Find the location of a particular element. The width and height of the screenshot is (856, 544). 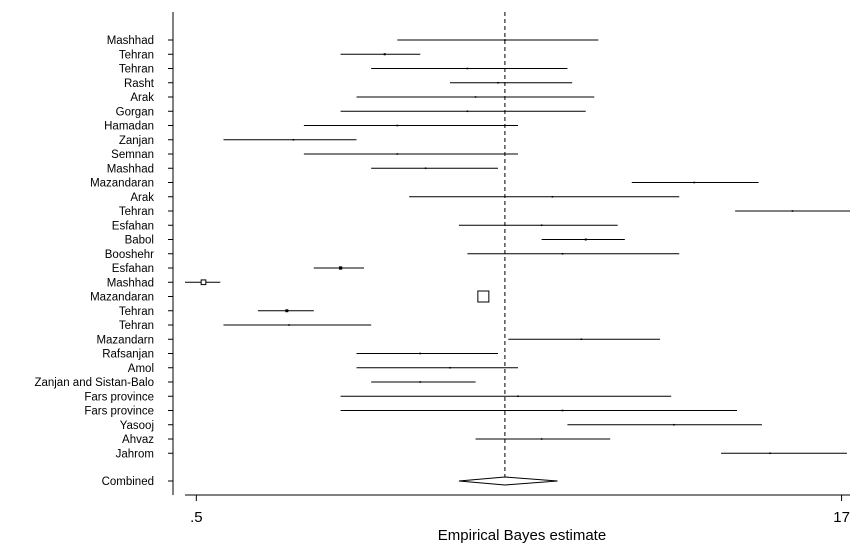

study-label: Babol is located at coordinates (139, 241).